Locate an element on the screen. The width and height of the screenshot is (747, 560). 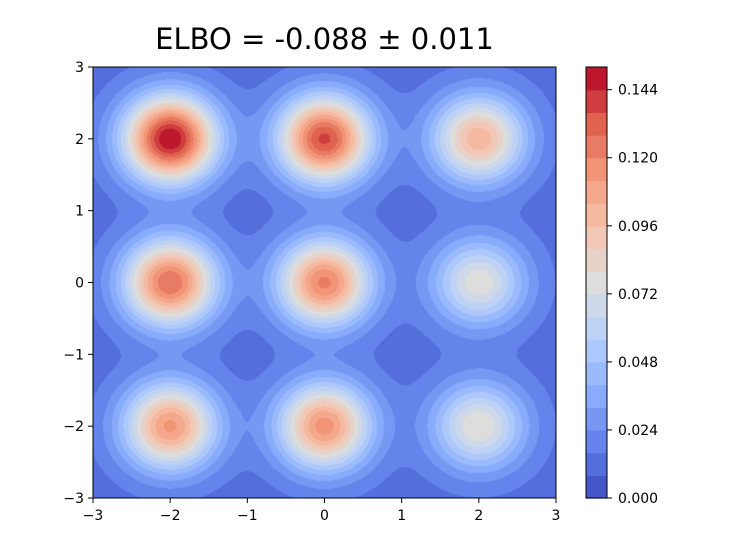
y-tick-label: 2 is located at coordinates (79, 140).